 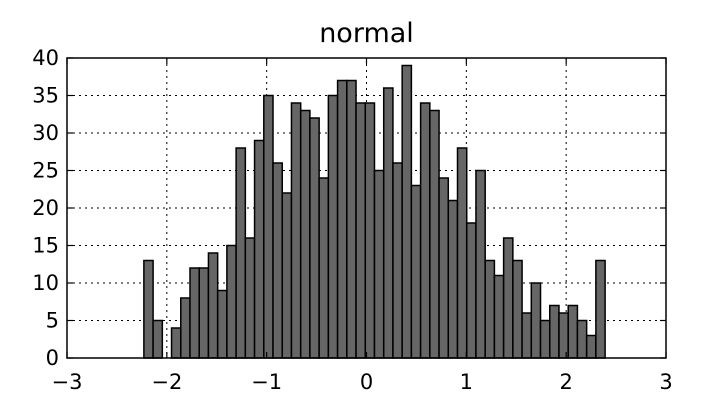 I want to click on y-tick-label: 0, so click(x=52, y=358).